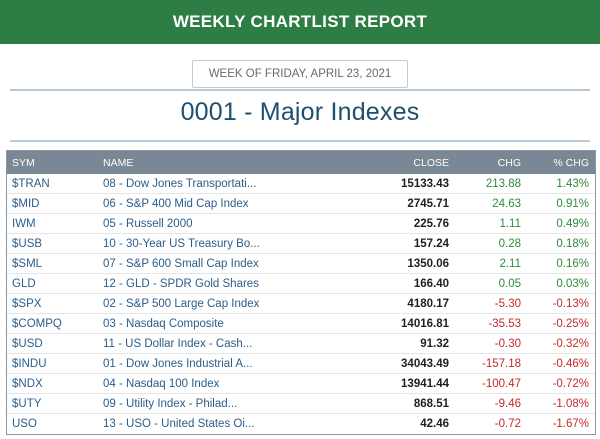  What do you see at coordinates (506, 203) in the screenshot?
I see `change-value: 24.63` at bounding box center [506, 203].